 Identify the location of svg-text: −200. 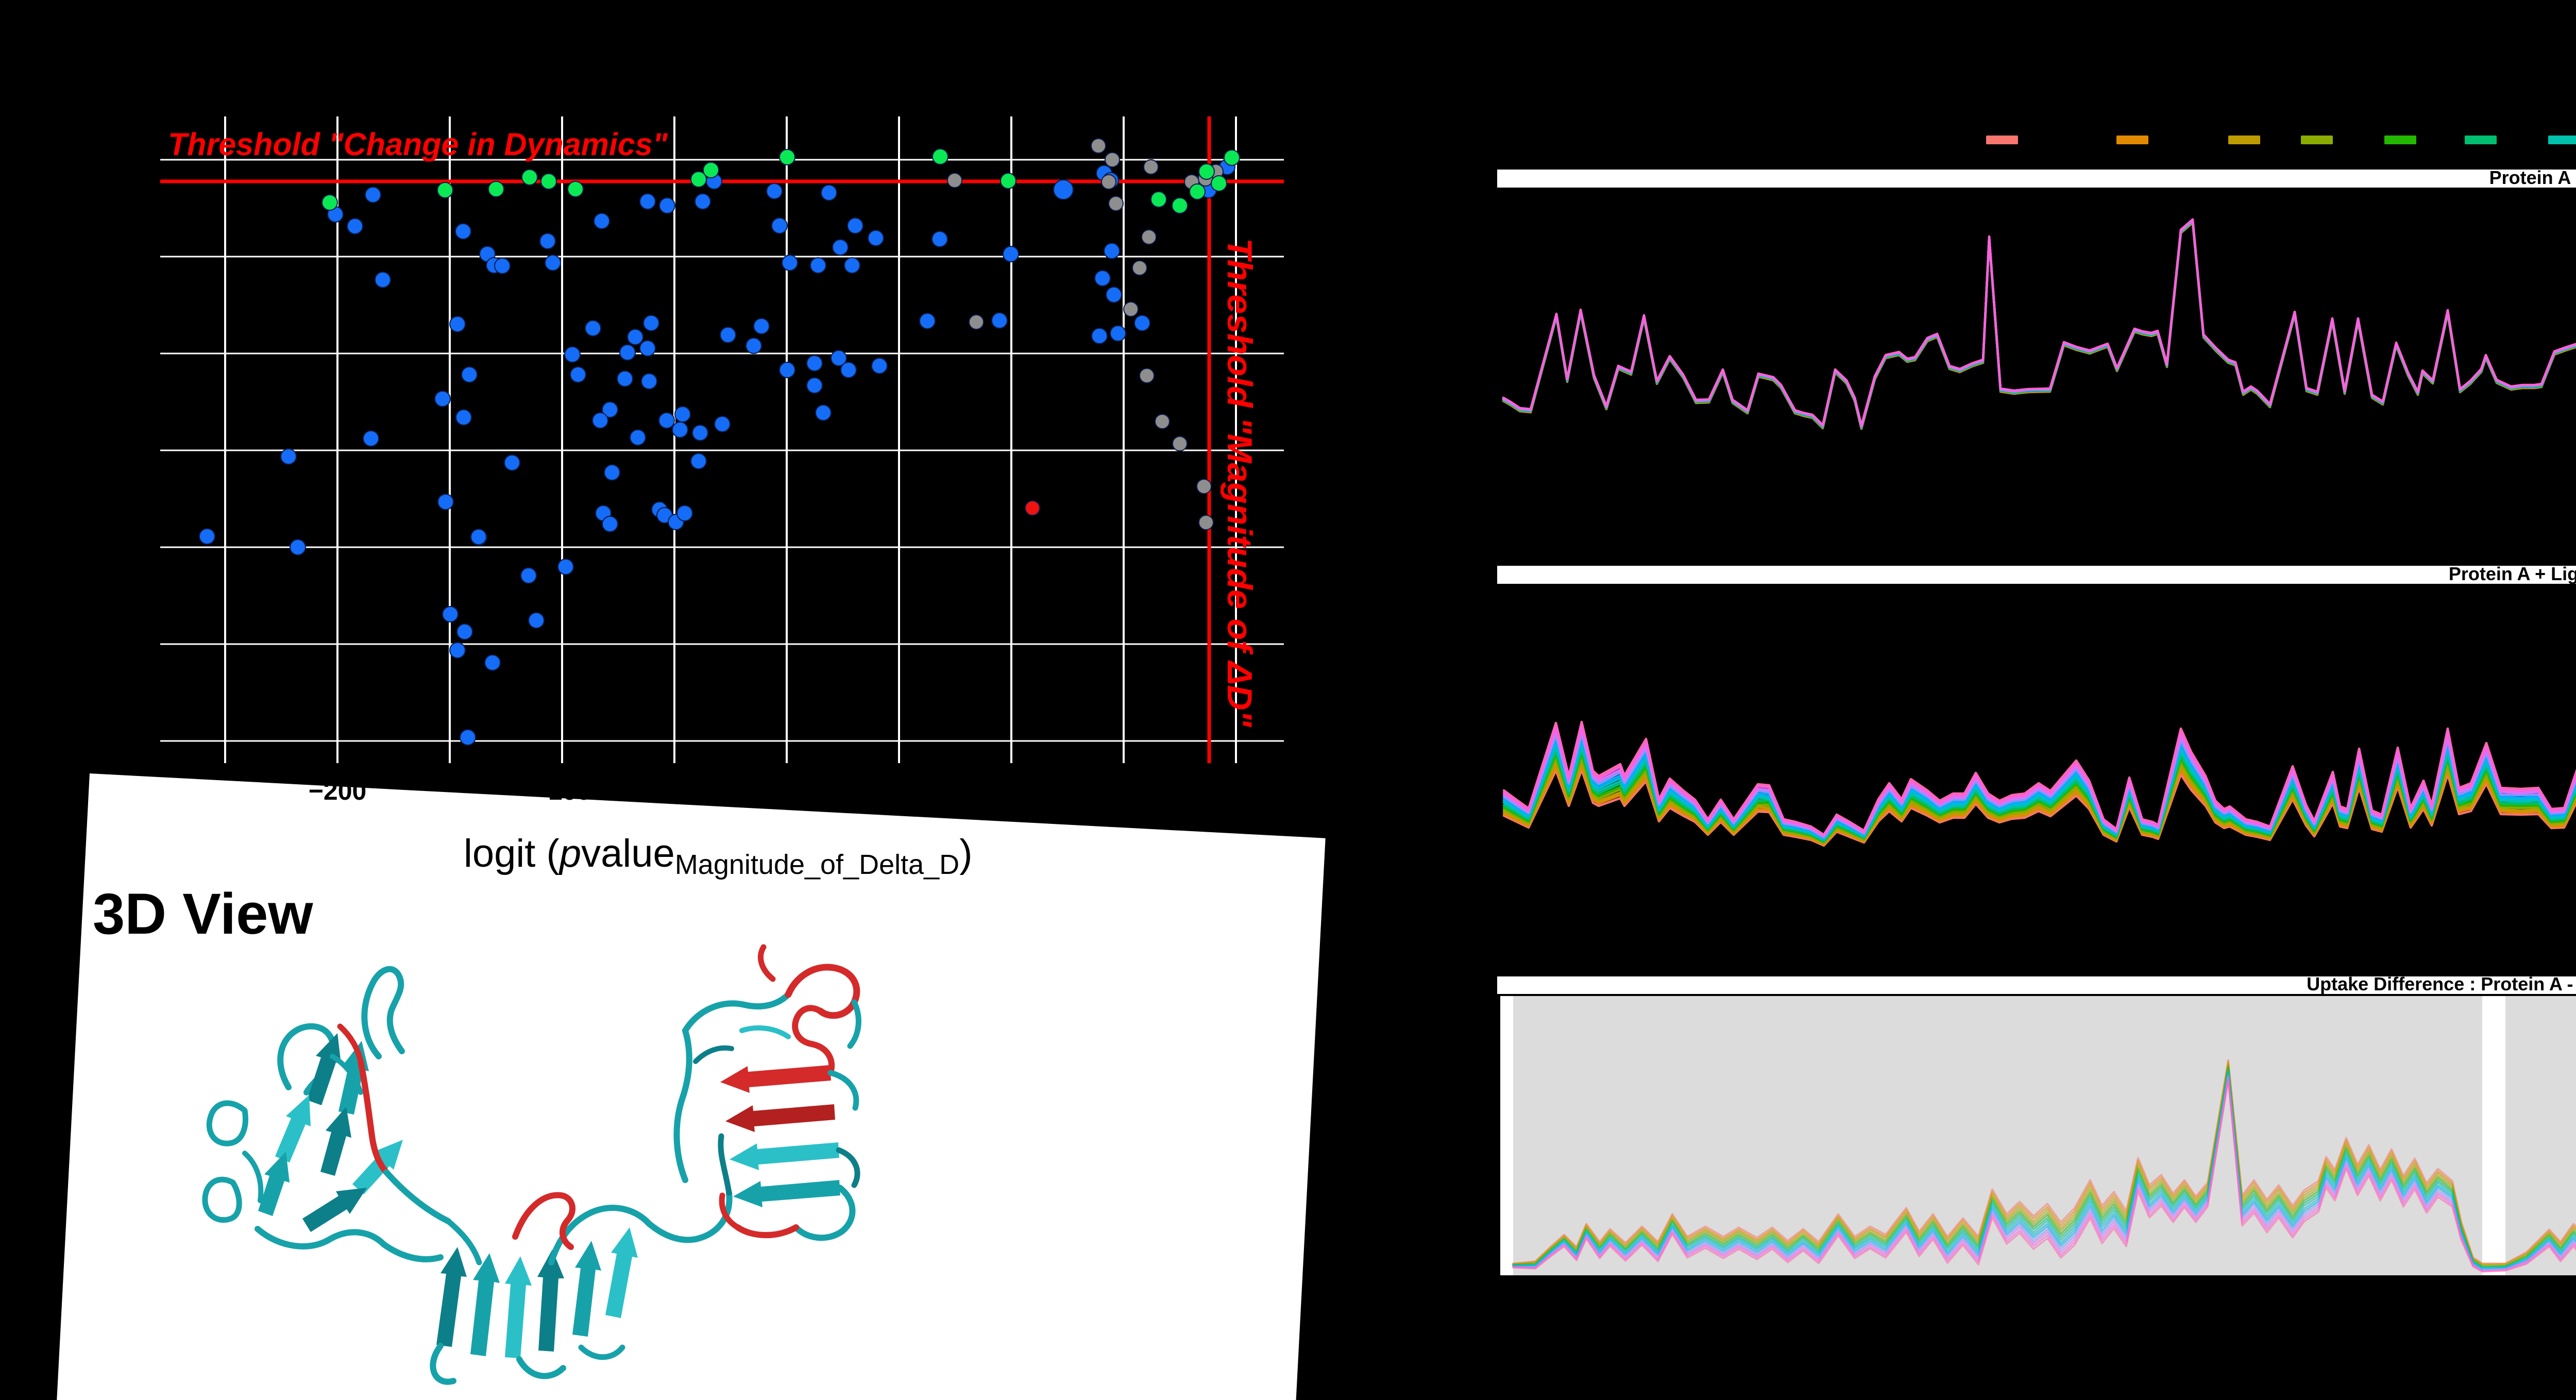
(338, 791).